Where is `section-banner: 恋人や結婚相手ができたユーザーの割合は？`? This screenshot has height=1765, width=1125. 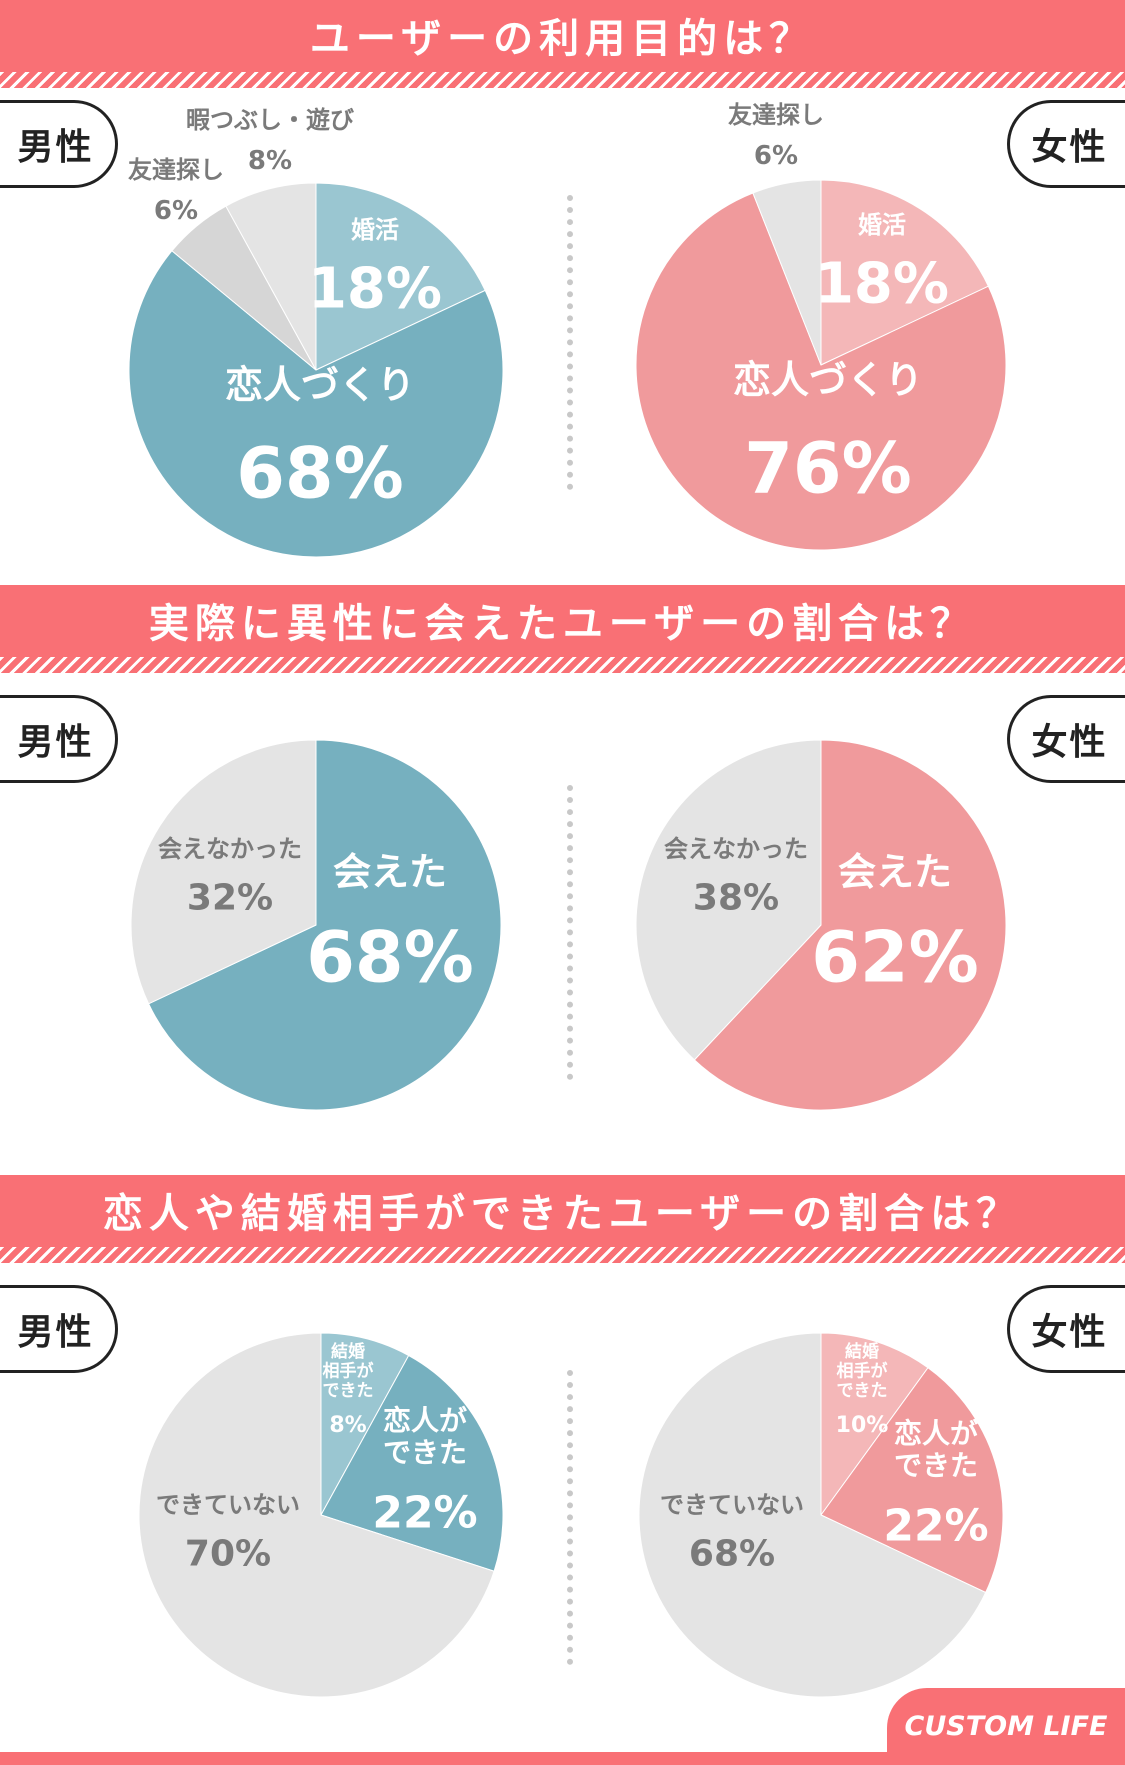
section-banner: 恋人や結婚相手ができたユーザーの割合は？ is located at coordinates (562, 1219).